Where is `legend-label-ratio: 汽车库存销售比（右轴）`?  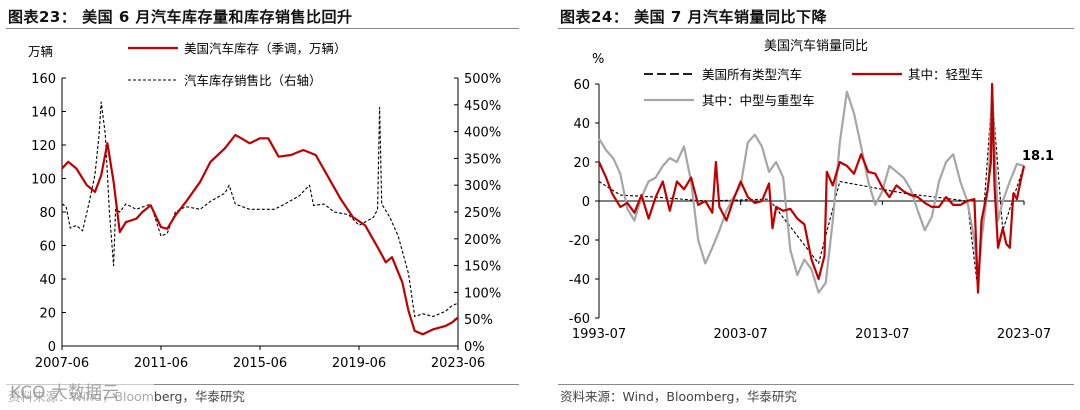
legend-label-ratio: 汽车库存销售比（右轴） is located at coordinates (253, 80).